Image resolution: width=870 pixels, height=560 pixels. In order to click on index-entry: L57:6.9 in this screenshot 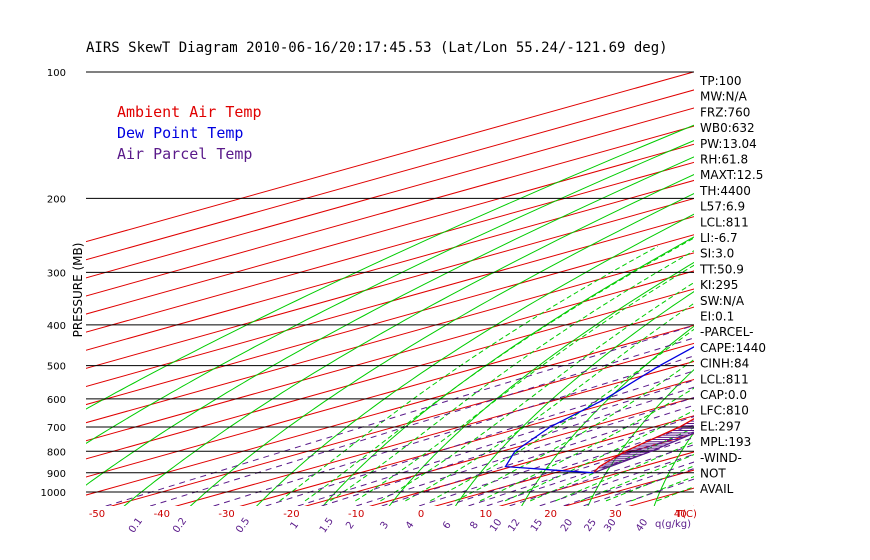, I will do `click(722, 207)`.